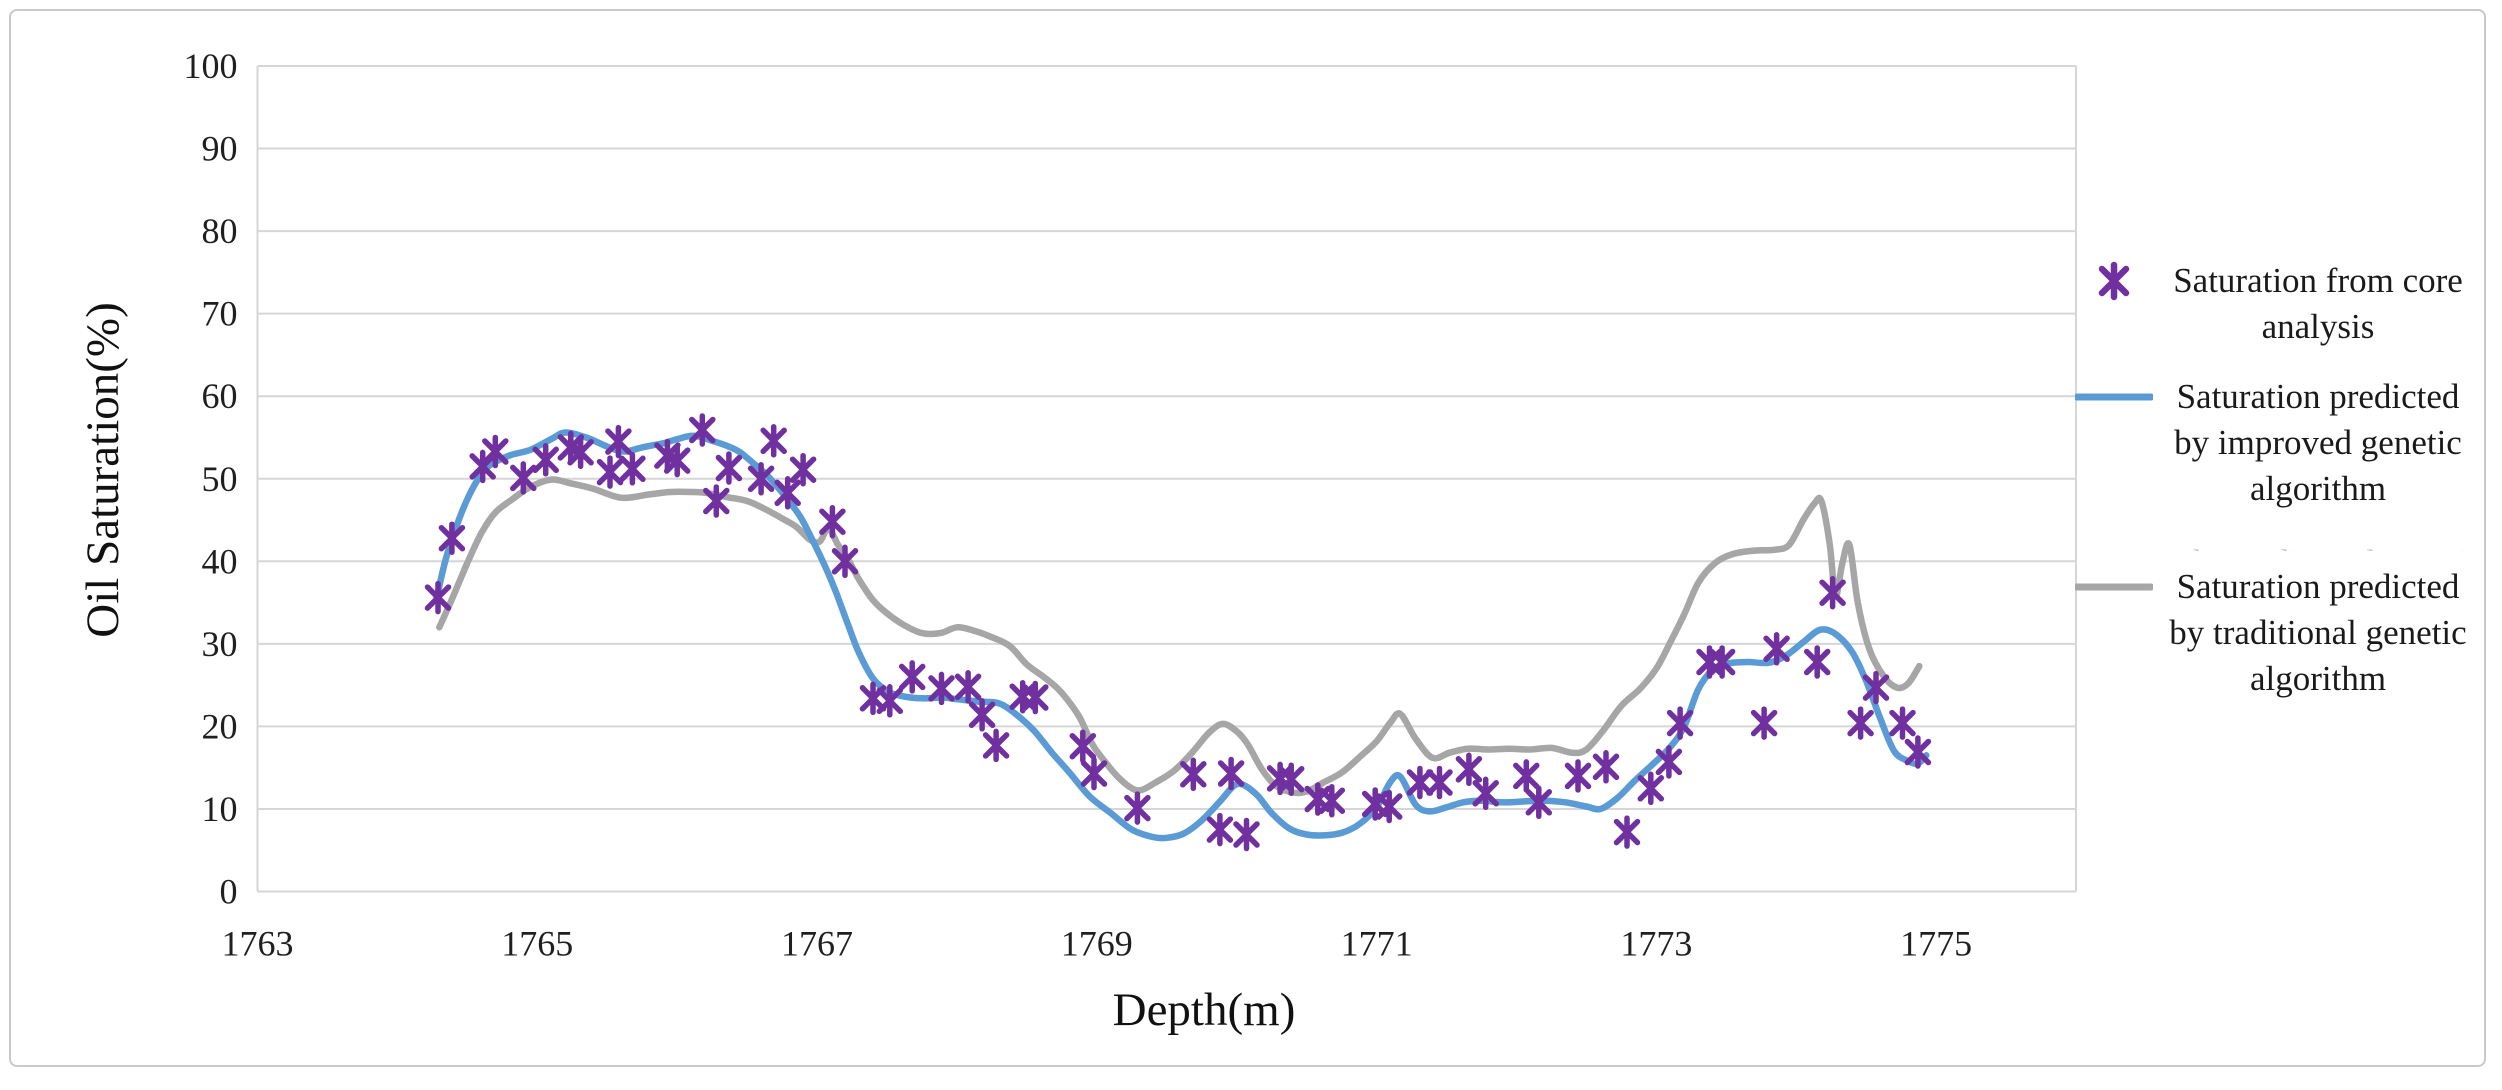 Image resolution: width=2502 pixels, height=1090 pixels. Describe the element at coordinates (220, 396) in the screenshot. I see `y-tick-label-60: 60` at that location.